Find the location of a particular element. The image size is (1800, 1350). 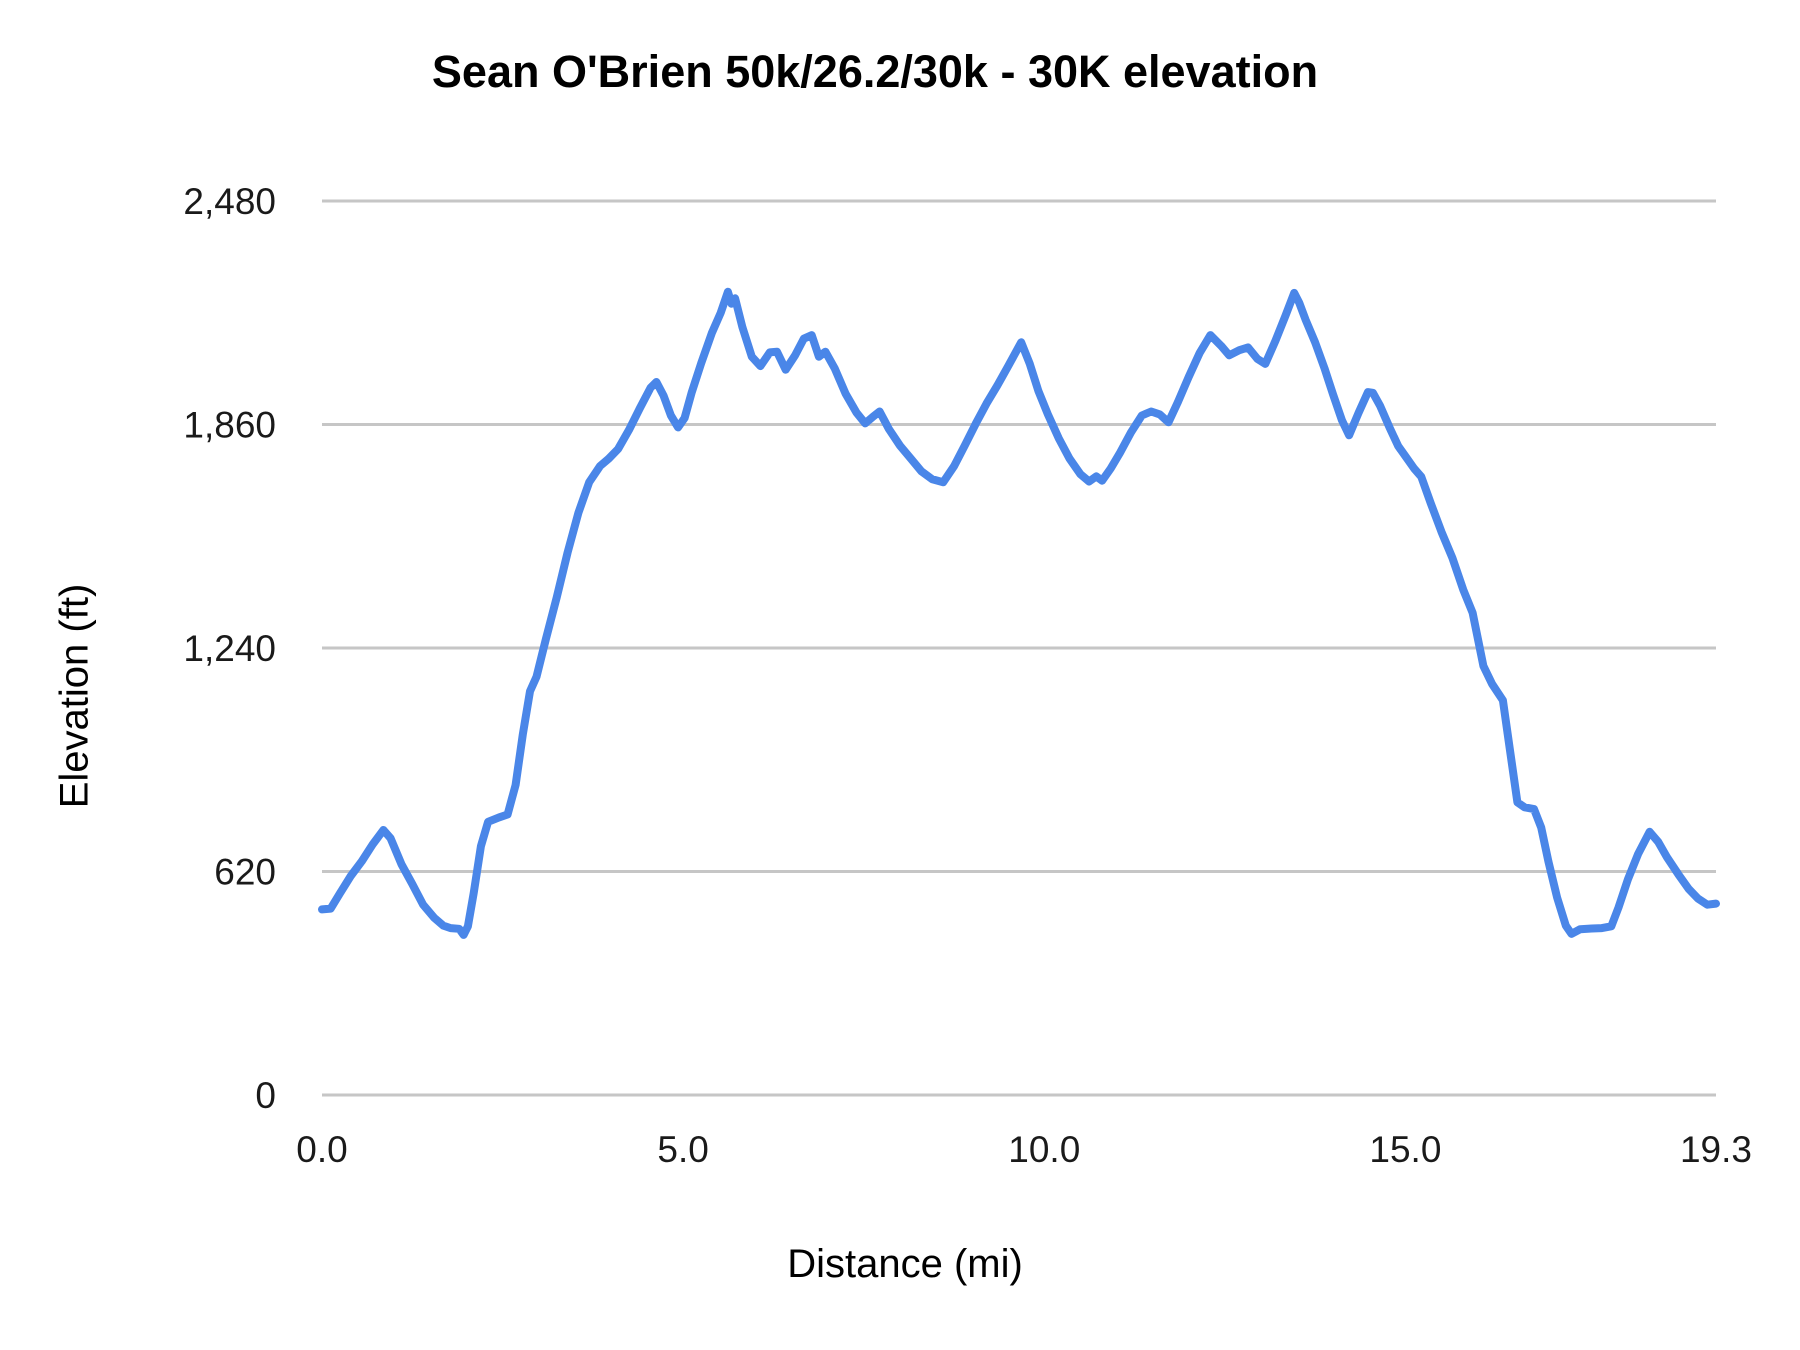

x-tick-label: 0.0 is located at coordinates (321, 1149).